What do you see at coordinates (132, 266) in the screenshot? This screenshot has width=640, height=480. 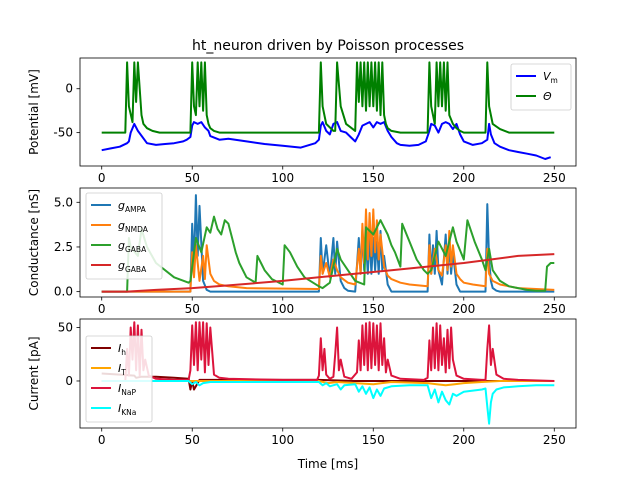 I see `legend-label-conductance-3: gGABA` at bounding box center [132, 266].